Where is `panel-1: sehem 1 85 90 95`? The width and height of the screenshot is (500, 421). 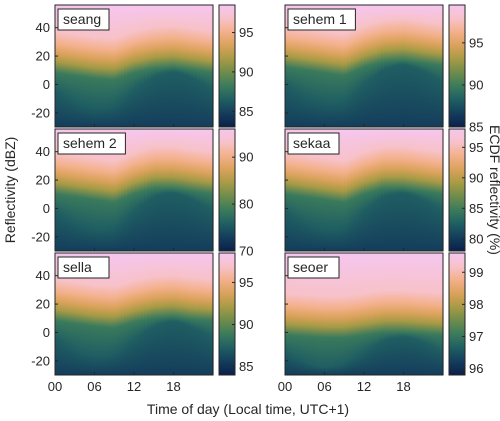 panel-1: sehem 1 85 90 95 is located at coordinates (383, 69).